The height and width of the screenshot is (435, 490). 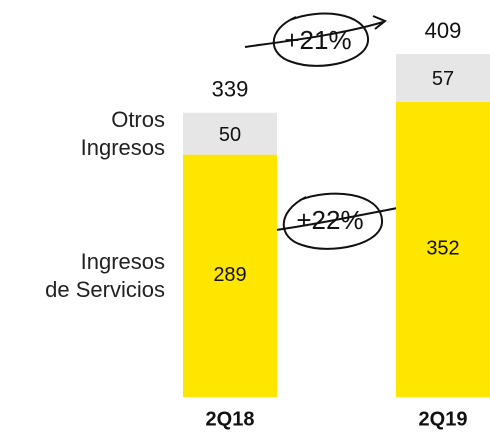 I want to click on arrow-head, so click(x=379, y=22).